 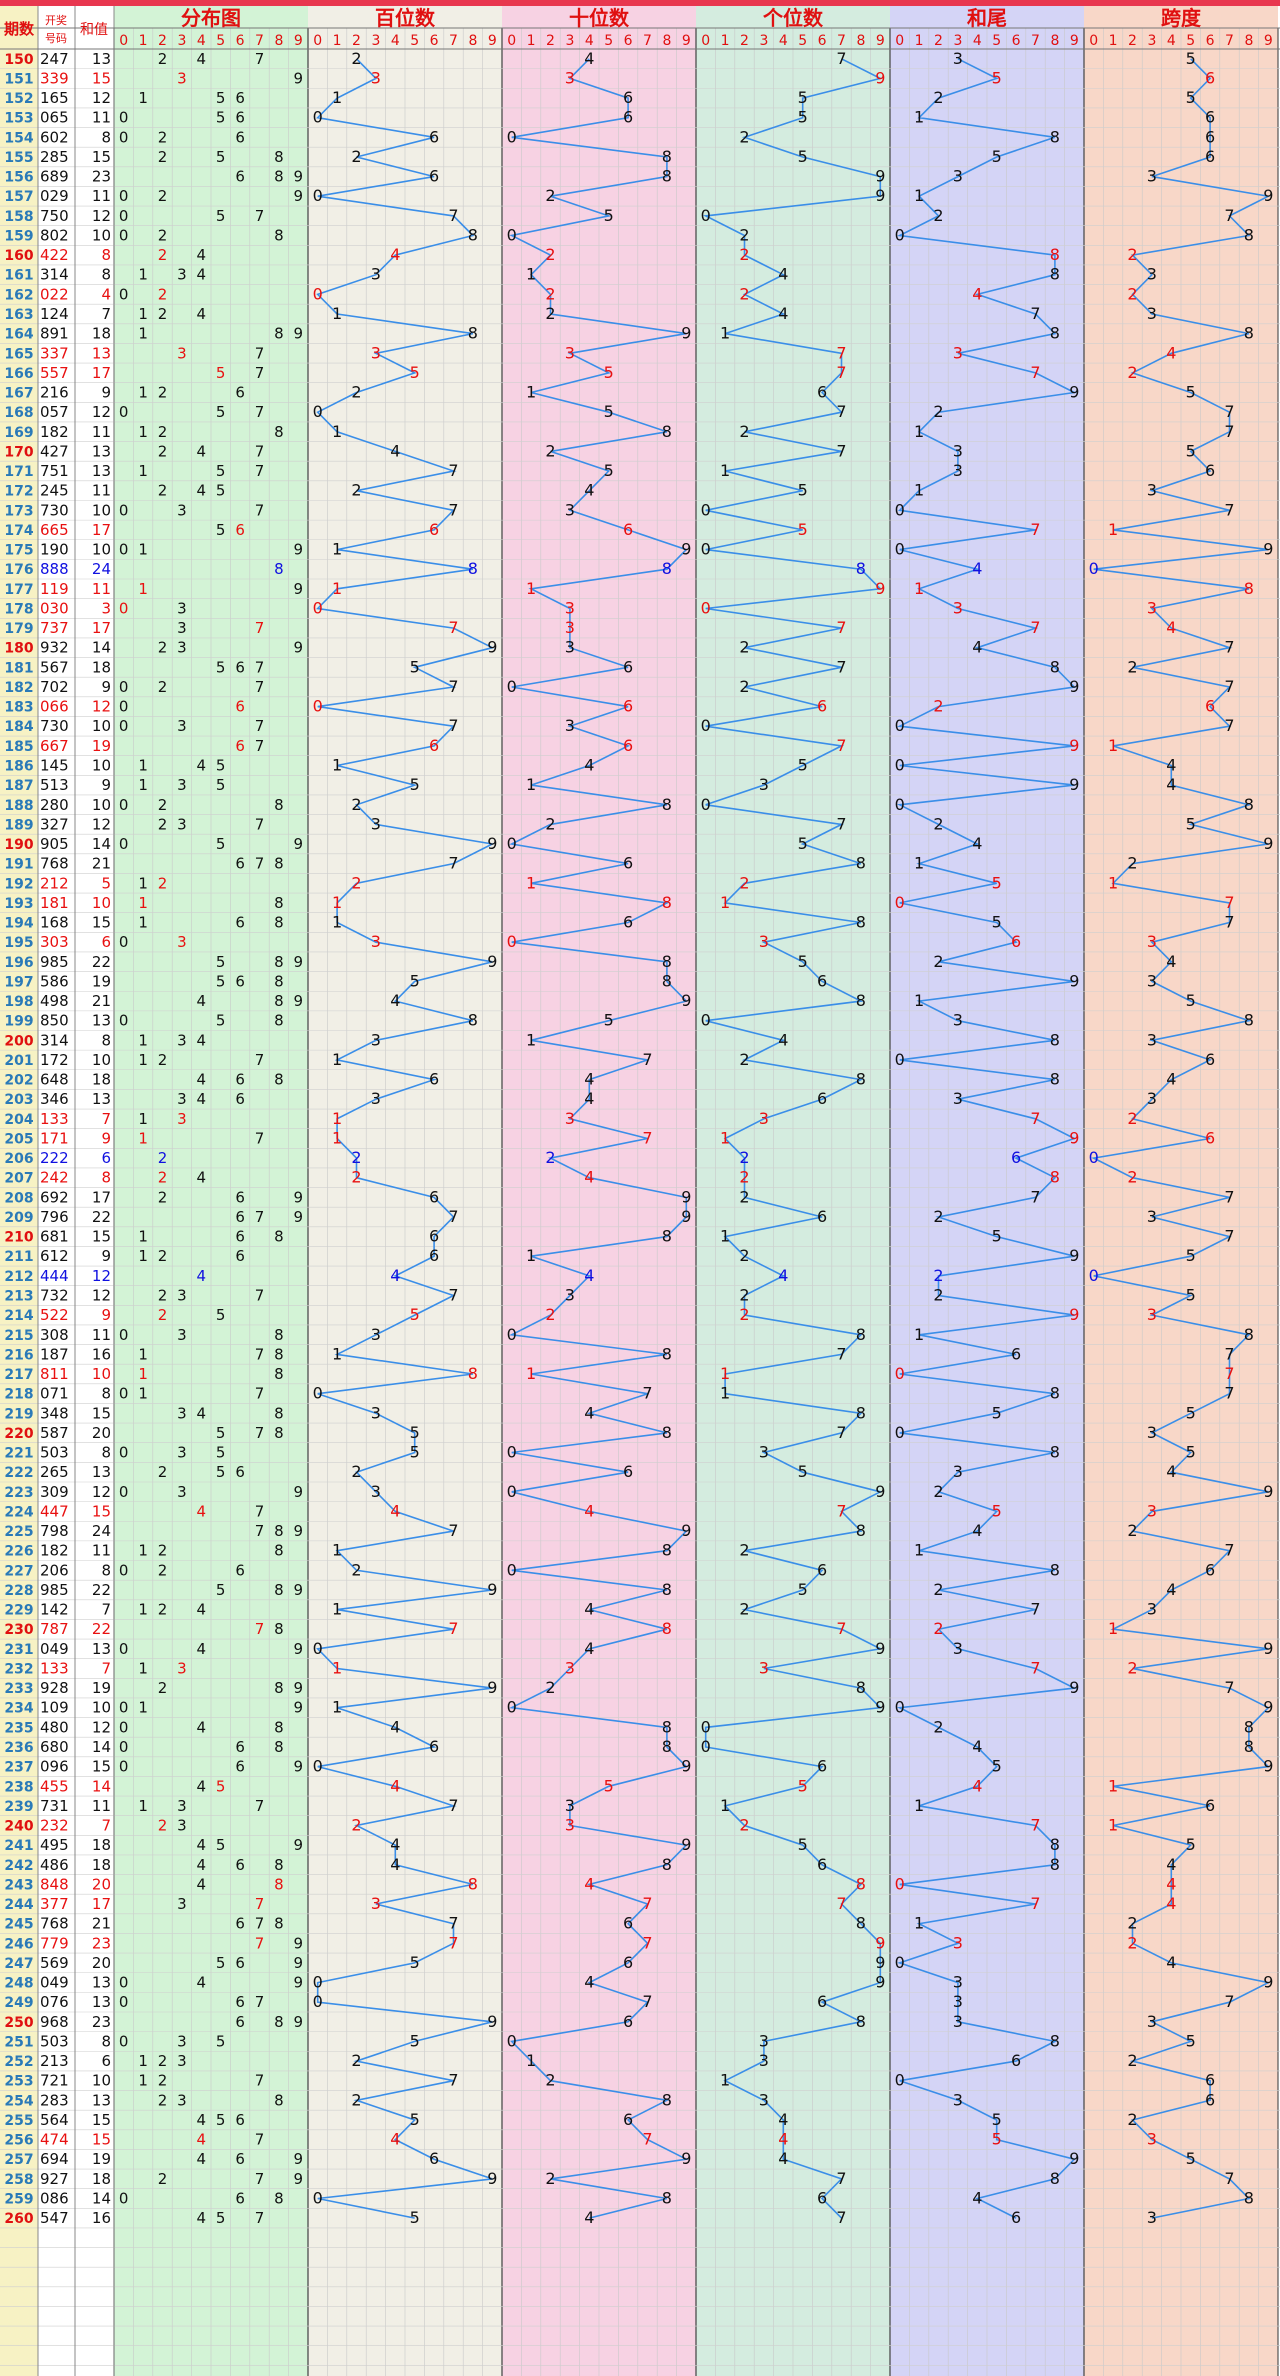 I want to click on trend-mark-sum-tail: 2, so click(x=938, y=1216).